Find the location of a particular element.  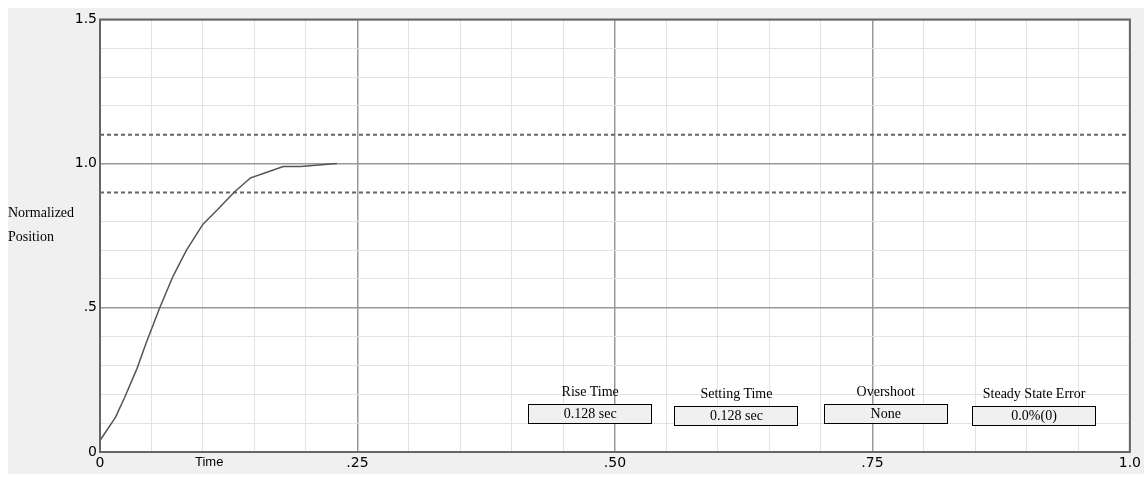

x-tick-label: .25 is located at coordinates (357, 462).